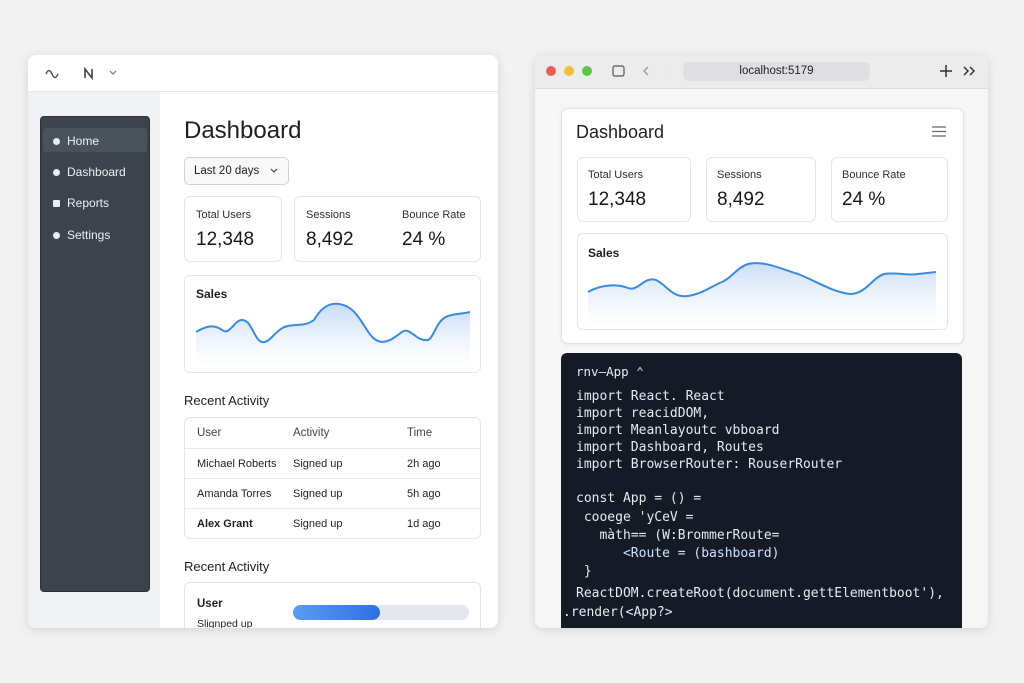  I want to click on table-row: Michael Roberts Signed up 2h ago, so click(332, 463).